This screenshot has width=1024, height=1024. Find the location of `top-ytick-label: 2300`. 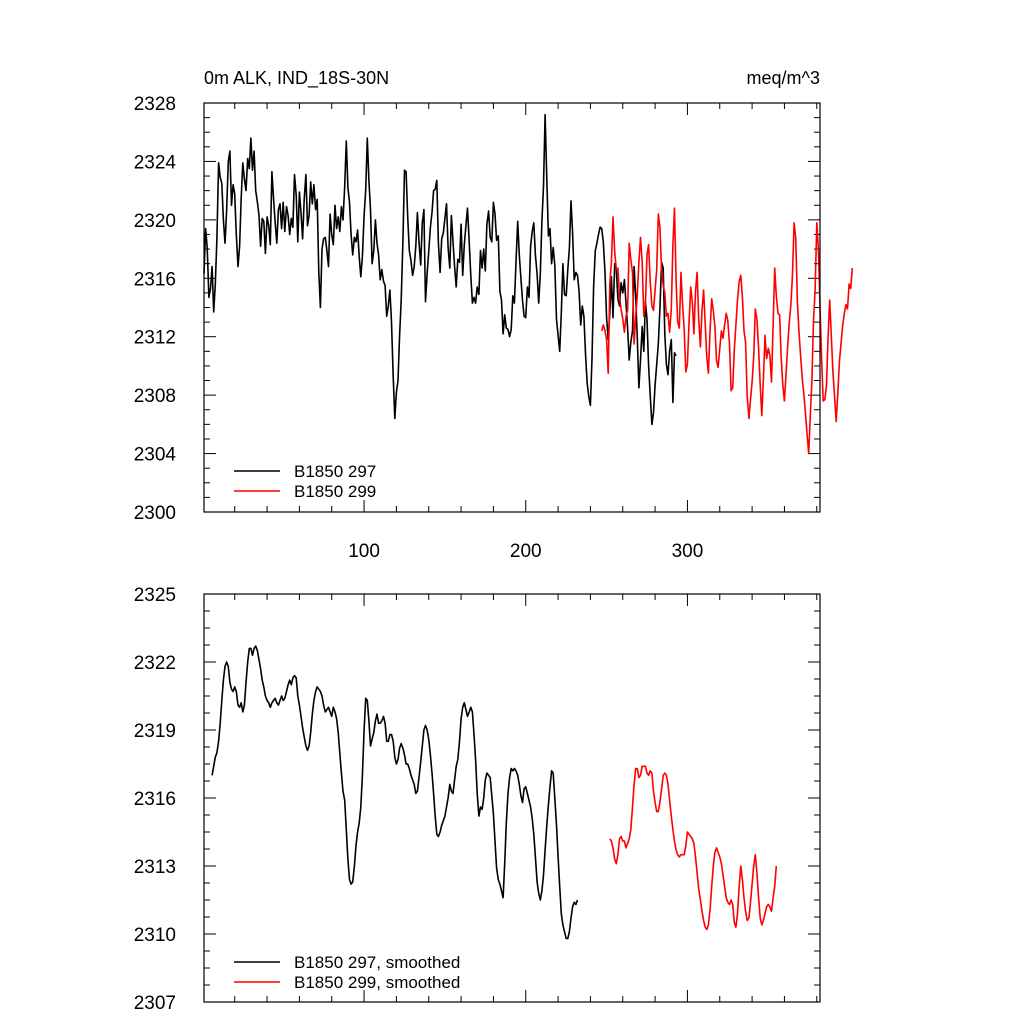

top-ytick-label: 2300 is located at coordinates (155, 513).